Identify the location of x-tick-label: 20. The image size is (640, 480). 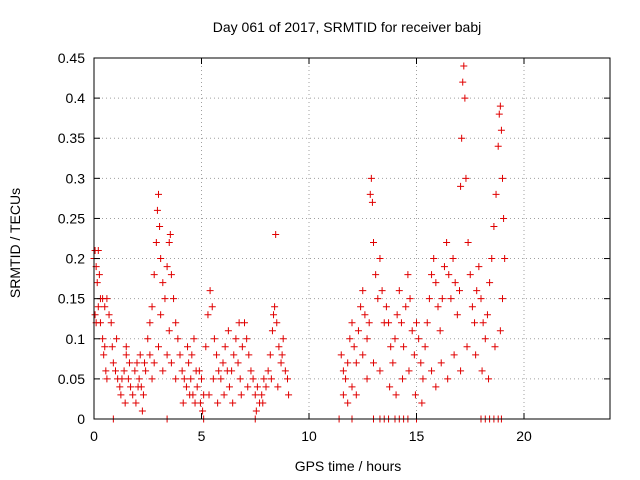
(524, 436).